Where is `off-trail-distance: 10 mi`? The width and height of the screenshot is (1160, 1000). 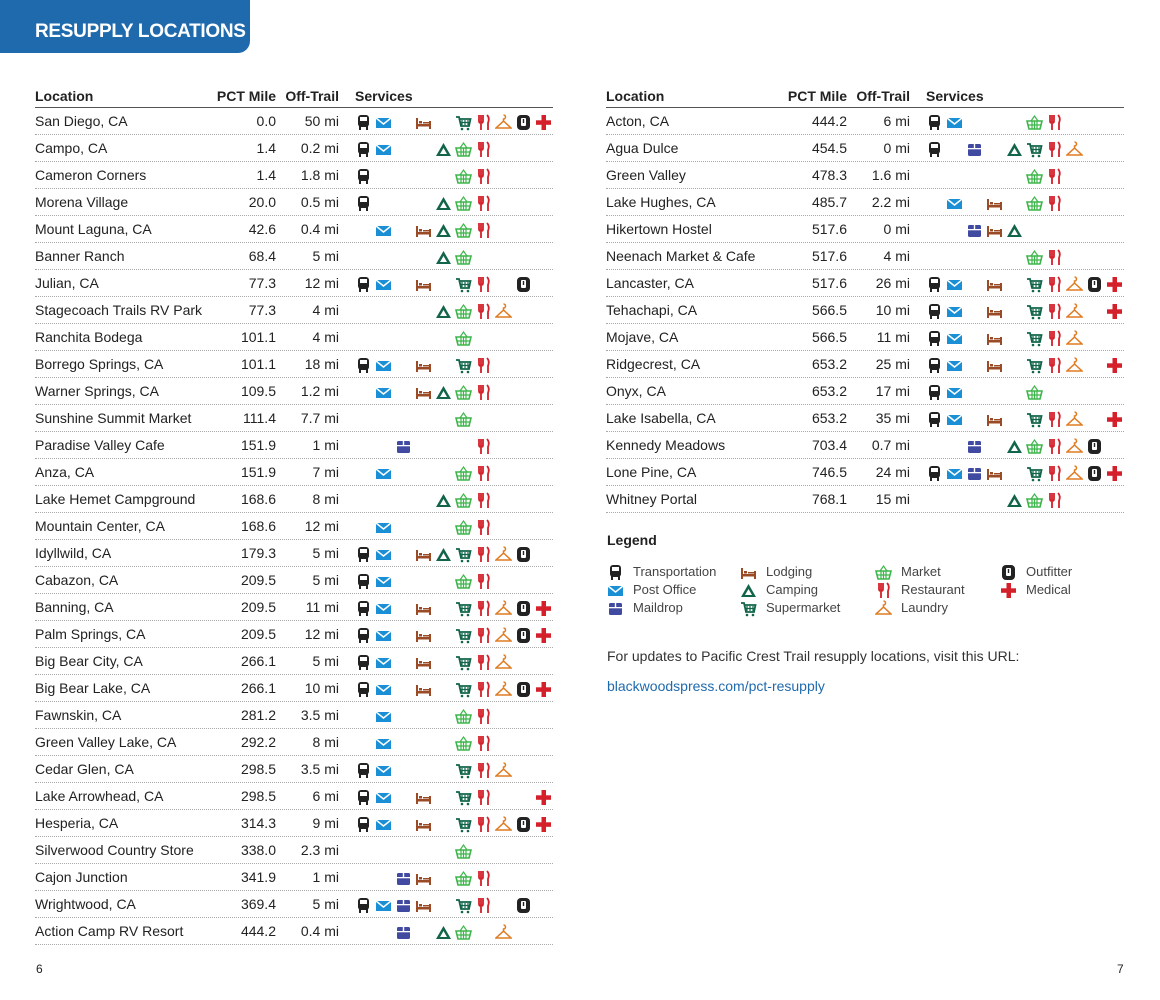
off-trail-distance: 10 mi is located at coordinates (321, 688).